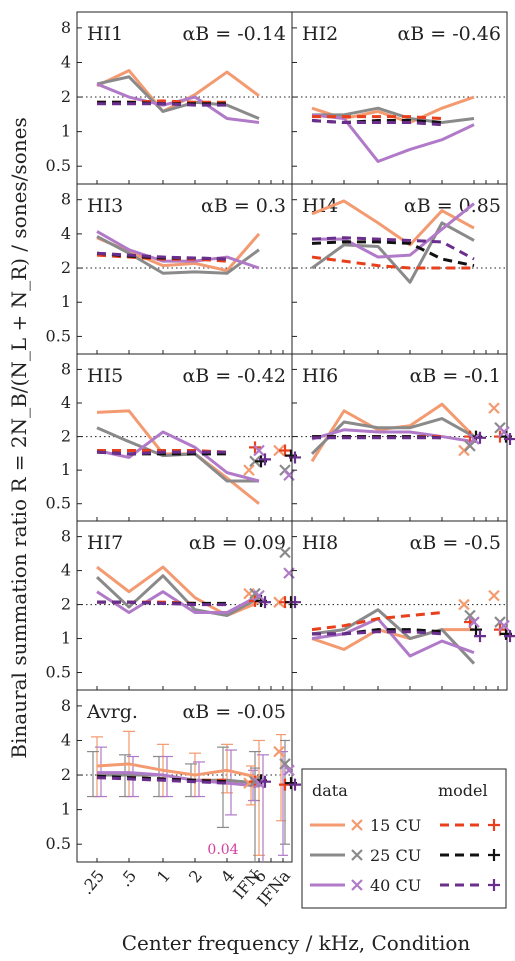 This screenshot has width=515, height=961. I want to click on model-plus-15cu, so click(285, 450).